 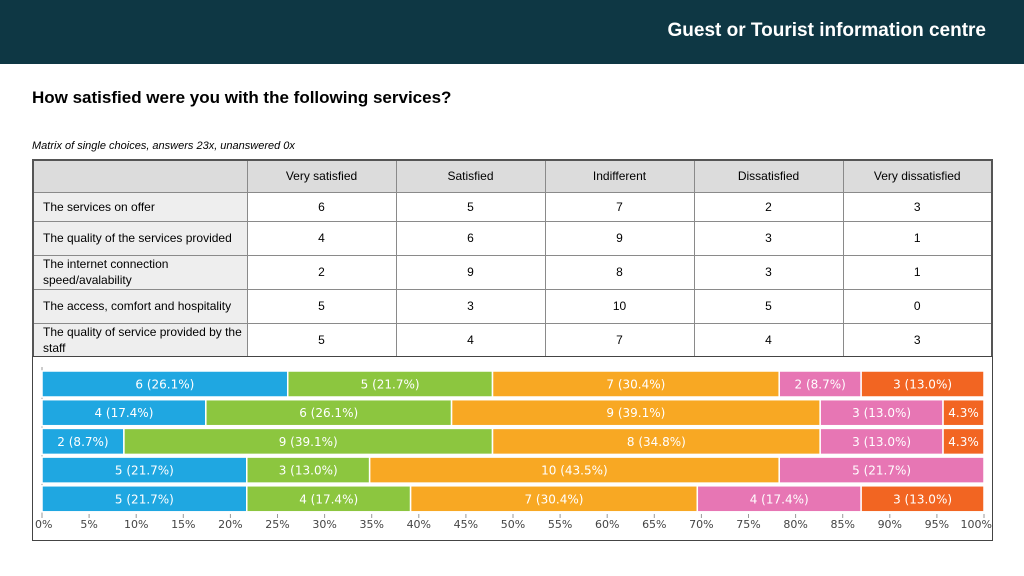 What do you see at coordinates (140, 206) in the screenshot?
I see `row-label: The services on offer` at bounding box center [140, 206].